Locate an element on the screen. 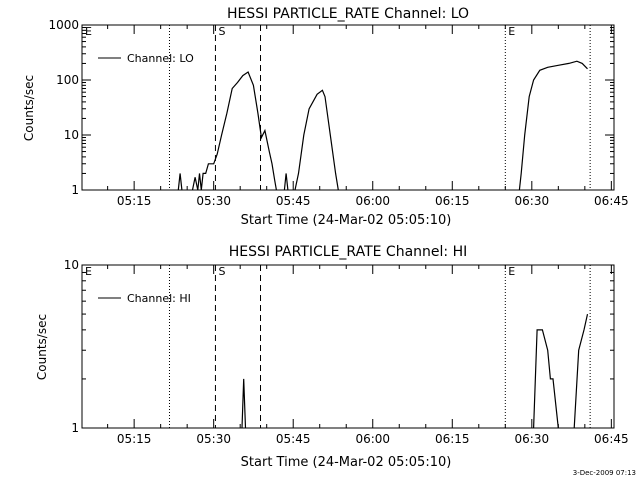 The height and width of the screenshot is (480, 640). hi-x-axis-label: Start Time (24-Mar-02 05:05:10) is located at coordinates (346, 462).